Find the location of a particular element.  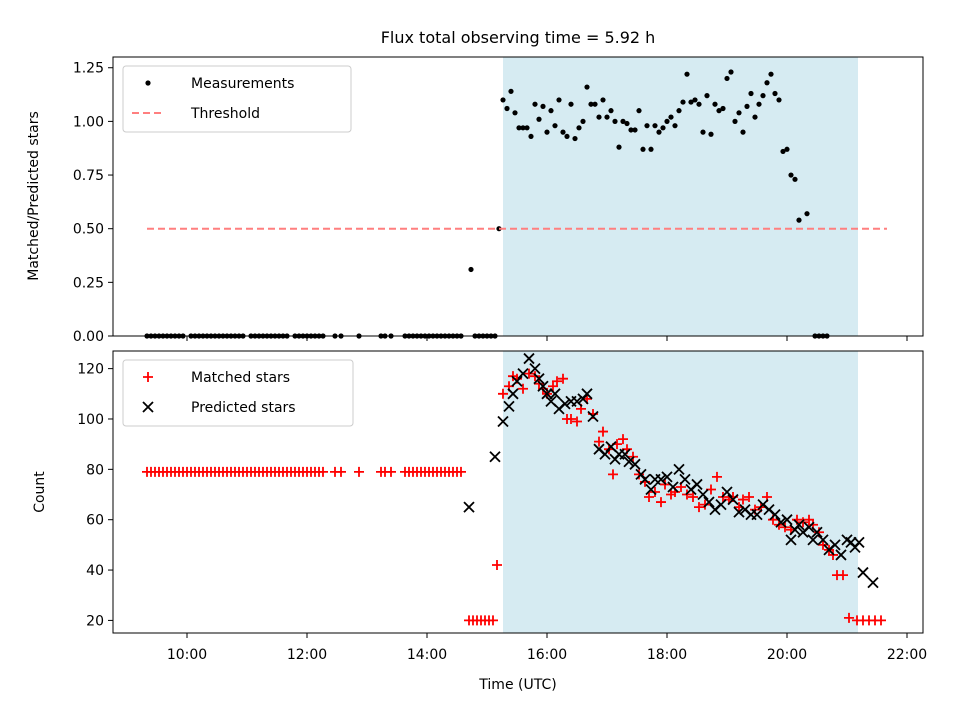

y-tick-label: 20 is located at coordinates (95, 621).